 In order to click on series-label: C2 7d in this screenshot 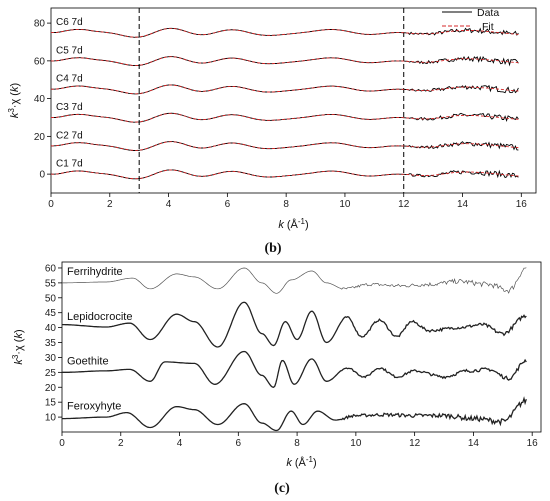, I will do `click(69, 135)`.